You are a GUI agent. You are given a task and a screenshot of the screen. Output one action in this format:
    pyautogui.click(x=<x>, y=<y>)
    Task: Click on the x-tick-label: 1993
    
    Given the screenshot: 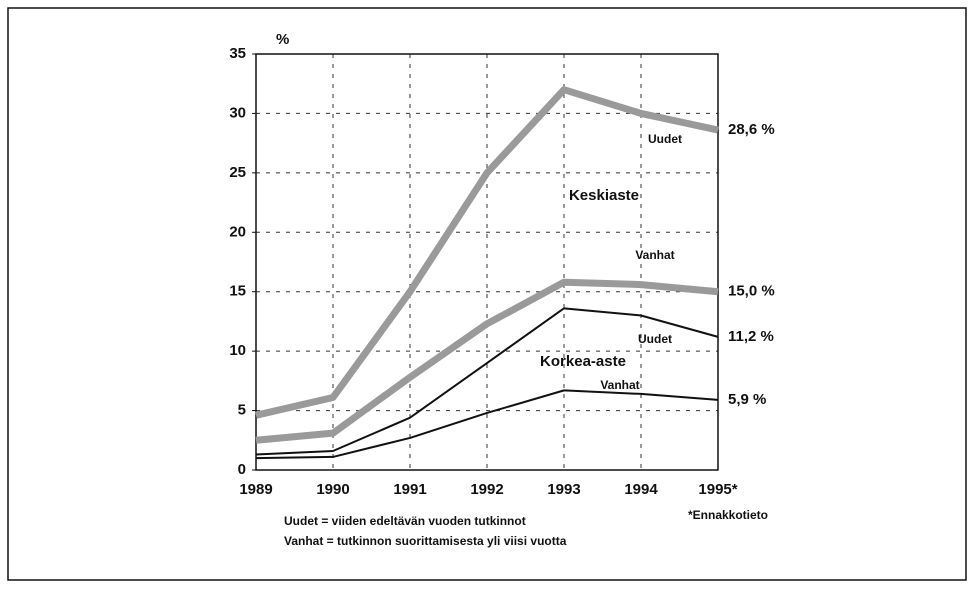 What is the action you would take?
    pyautogui.click(x=563, y=489)
    